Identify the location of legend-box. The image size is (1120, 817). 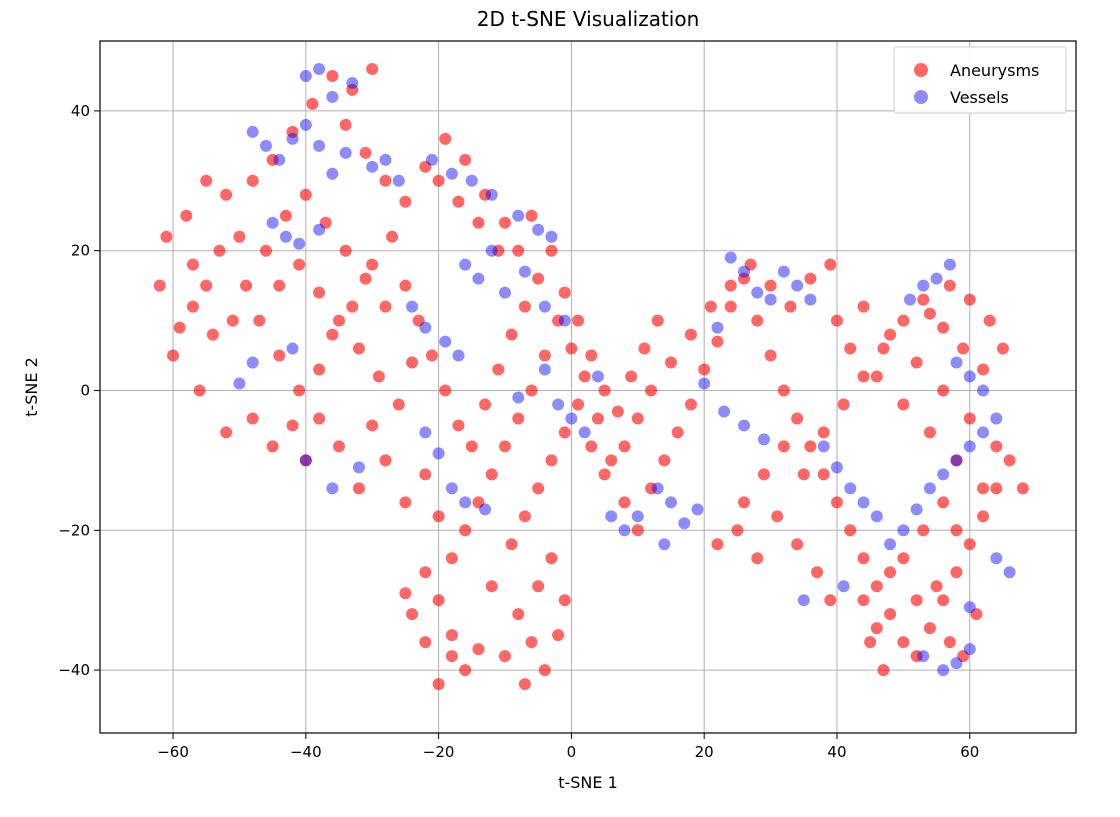
(980, 80).